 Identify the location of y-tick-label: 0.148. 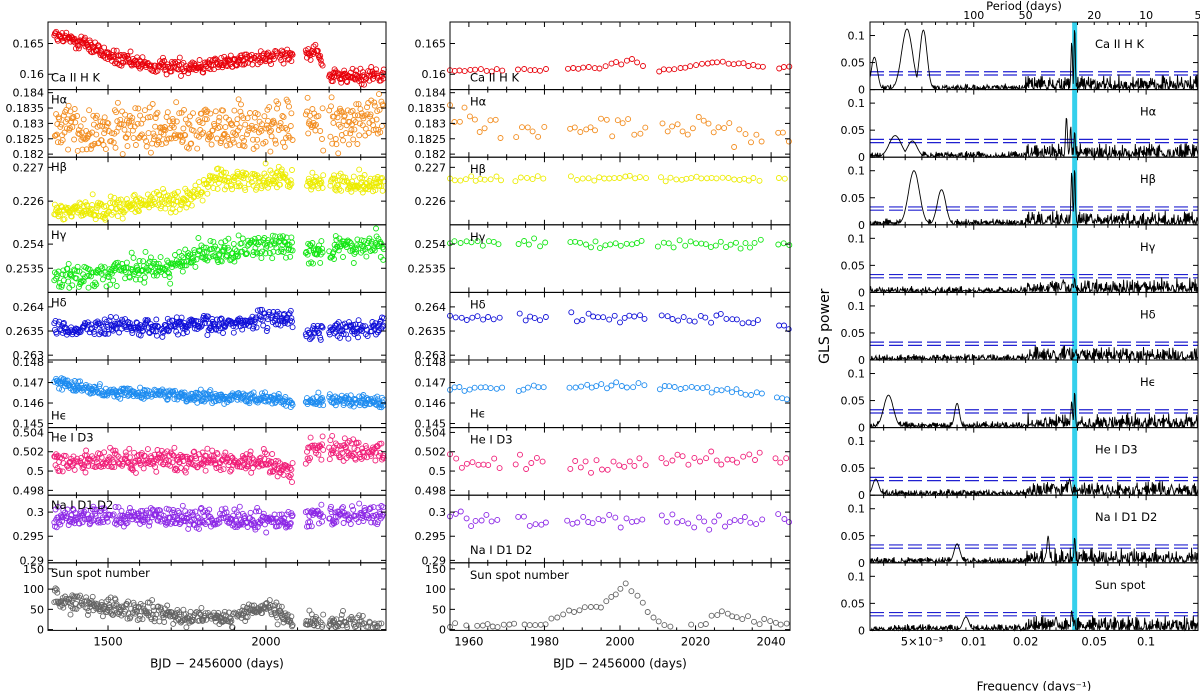
(29, 362).